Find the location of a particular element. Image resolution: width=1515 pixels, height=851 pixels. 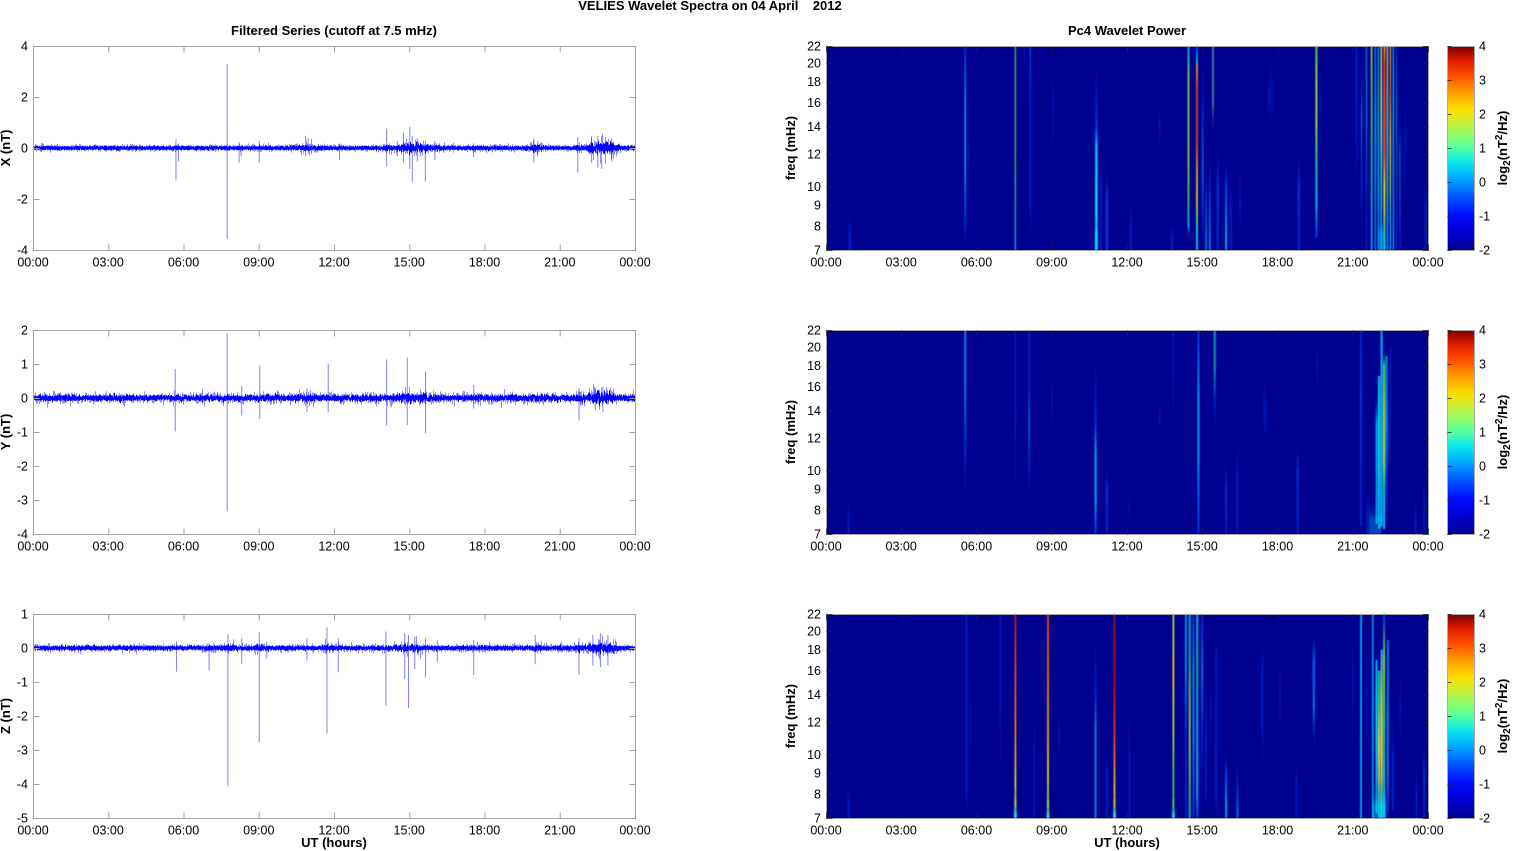

svg-text: X (nT) is located at coordinates (6, 148).